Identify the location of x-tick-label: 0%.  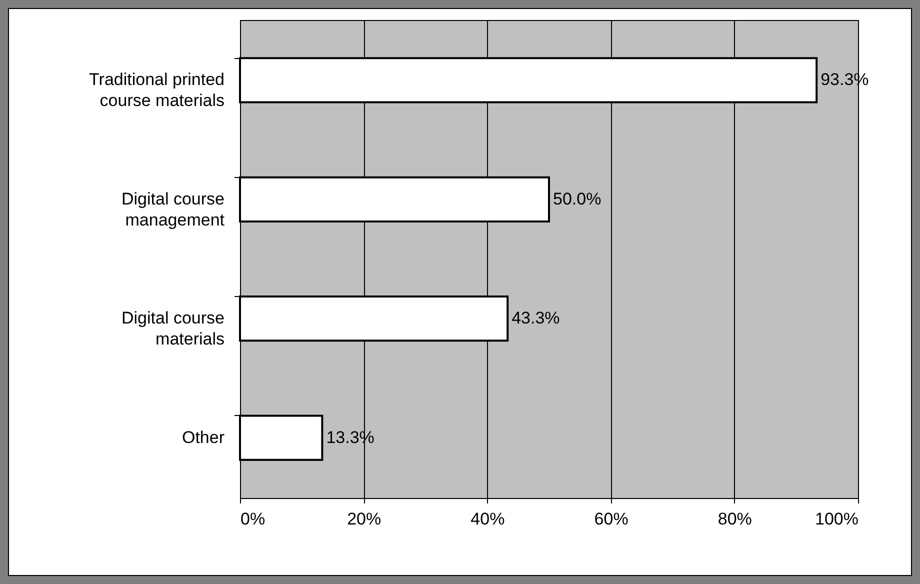
(253, 519).